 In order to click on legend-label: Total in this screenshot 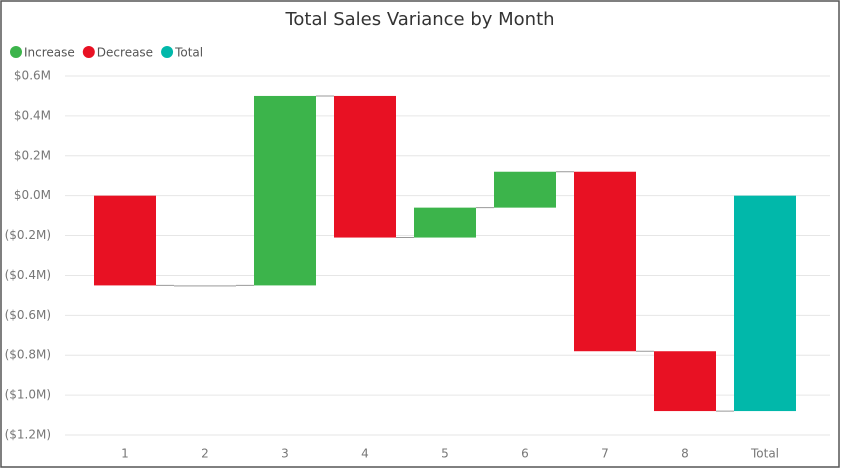, I will do `click(188, 53)`.